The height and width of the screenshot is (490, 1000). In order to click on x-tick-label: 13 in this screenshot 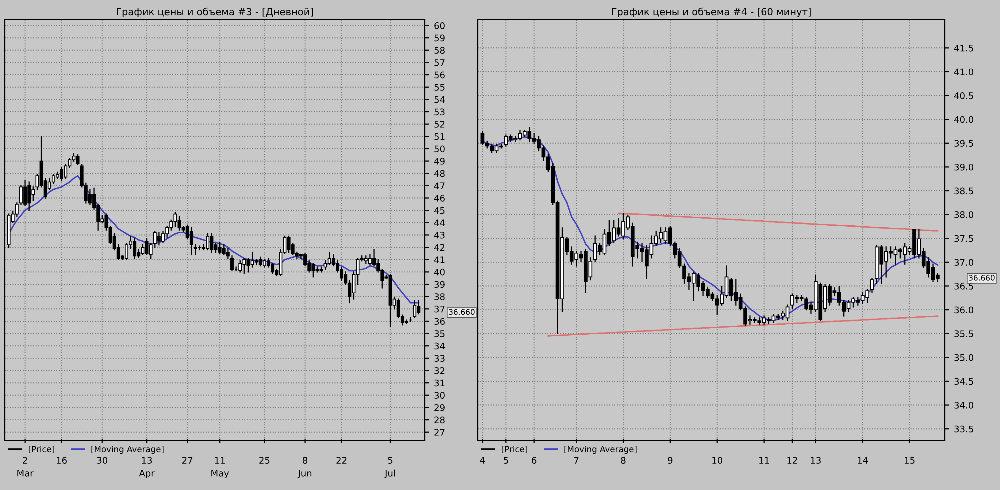, I will do `click(816, 460)`.